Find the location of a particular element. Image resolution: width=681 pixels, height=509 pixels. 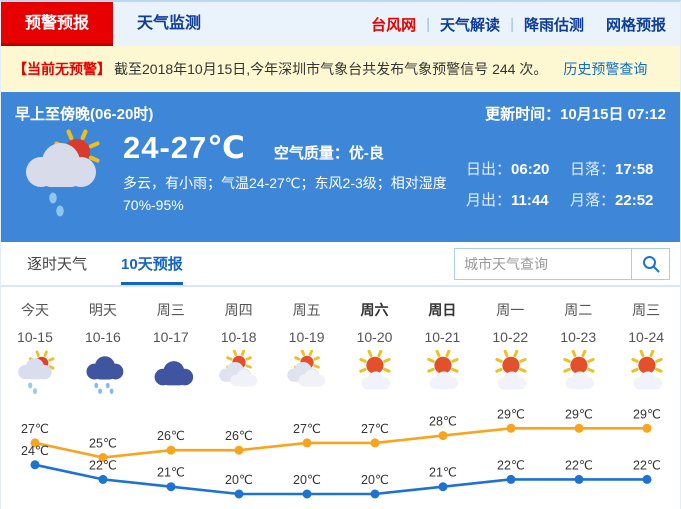

forecast-day-column: 周二 10-23 is located at coordinates (578, 348).